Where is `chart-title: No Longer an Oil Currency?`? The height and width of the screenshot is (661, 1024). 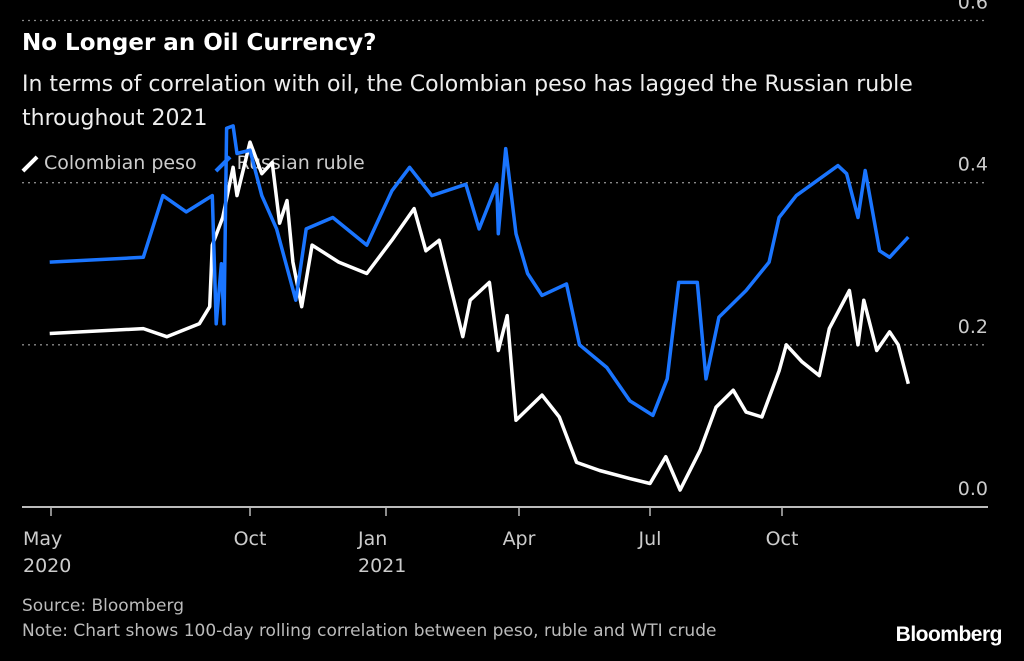
chart-title: No Longer an Oil Currency? is located at coordinates (199, 43).